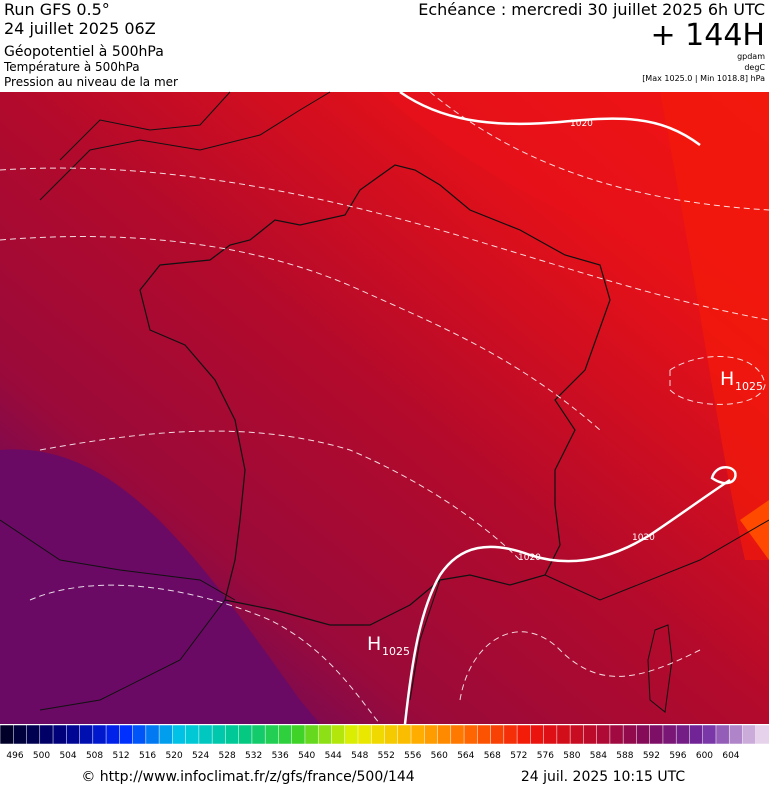  What do you see at coordinates (704, 756) in the screenshot?
I see `scale-label: 600` at bounding box center [704, 756].